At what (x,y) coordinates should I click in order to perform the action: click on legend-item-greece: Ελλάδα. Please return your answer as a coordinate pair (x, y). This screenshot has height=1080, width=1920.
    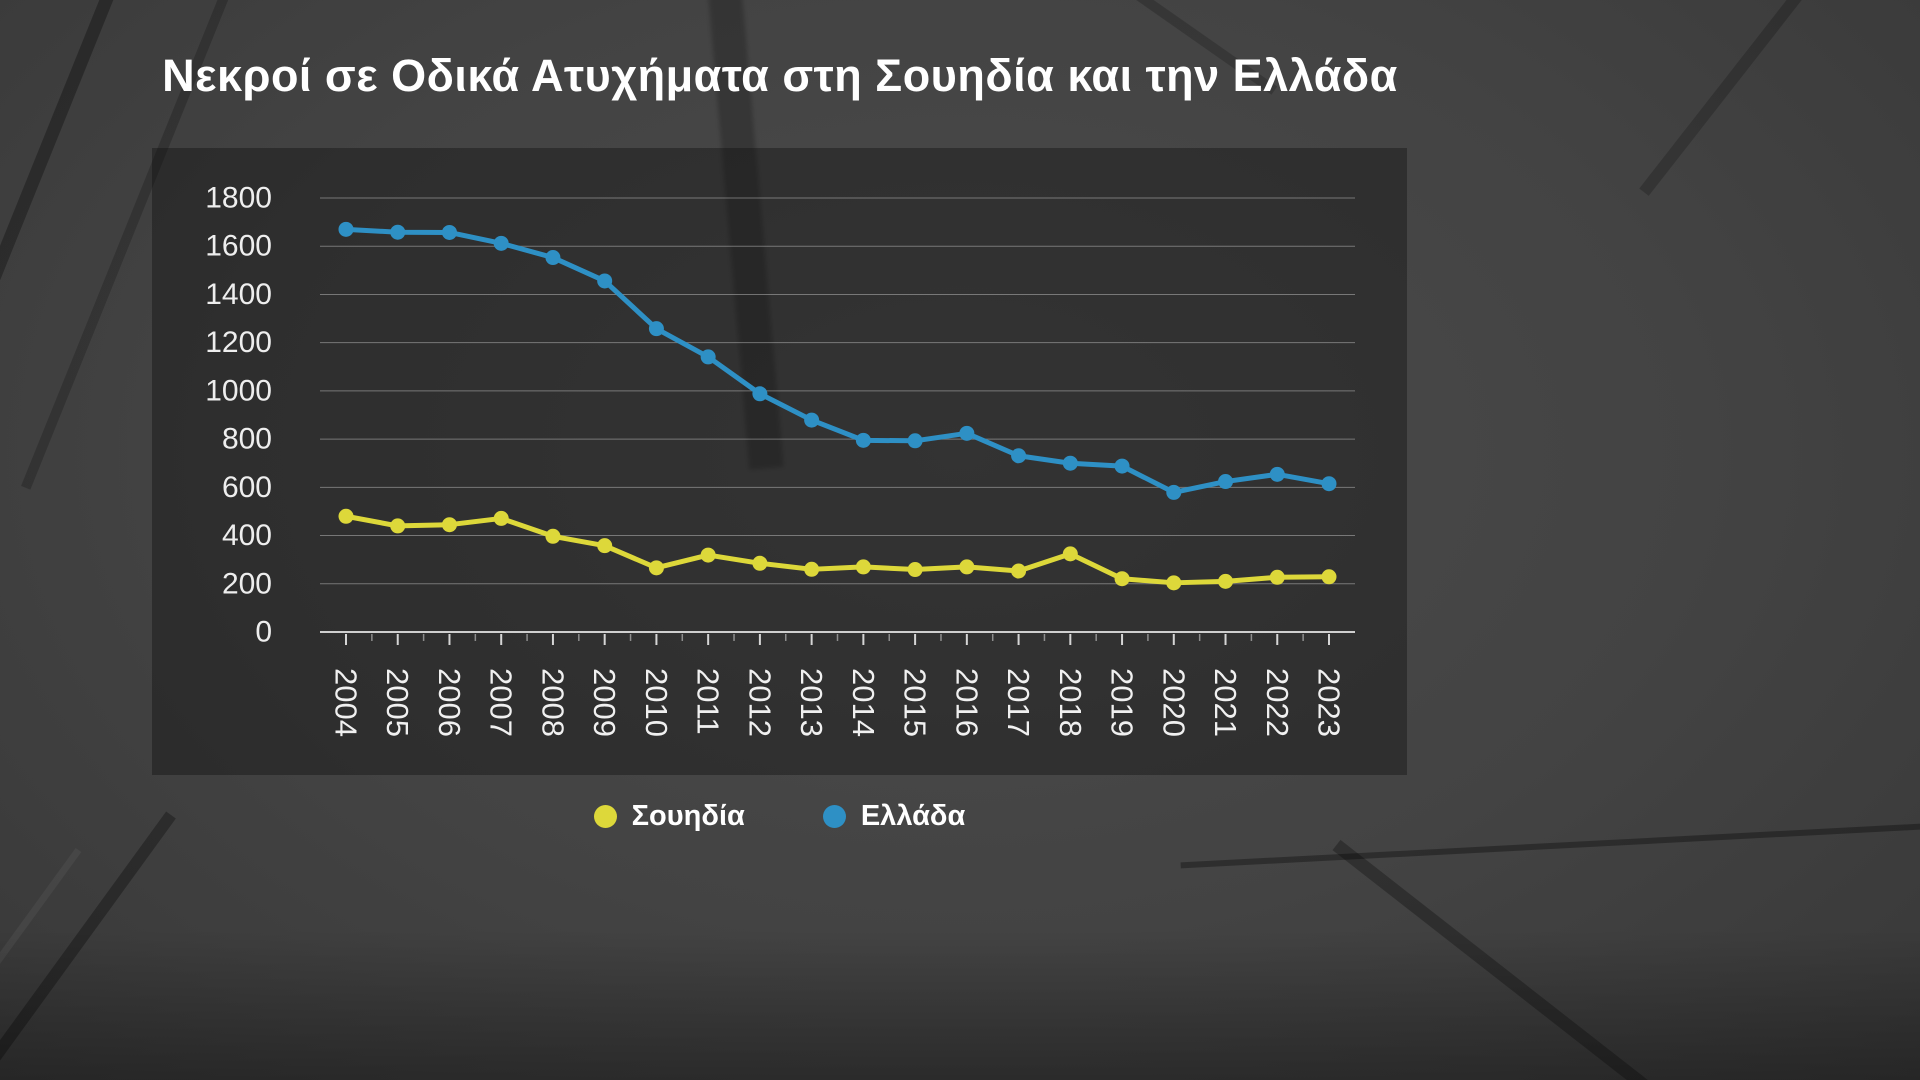
    Looking at the image, I should click on (894, 816).